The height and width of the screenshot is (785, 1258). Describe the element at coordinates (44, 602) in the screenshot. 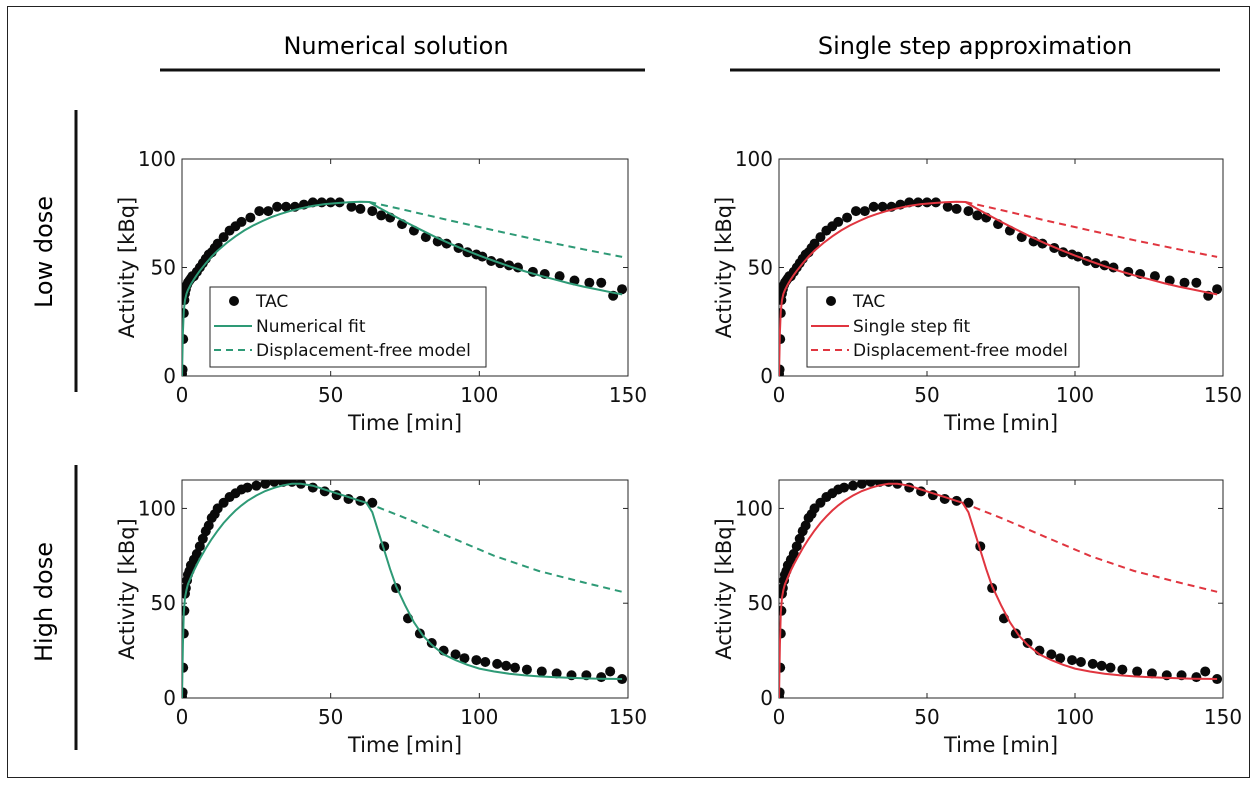

I see `row-header-high-dose: High dose` at that location.